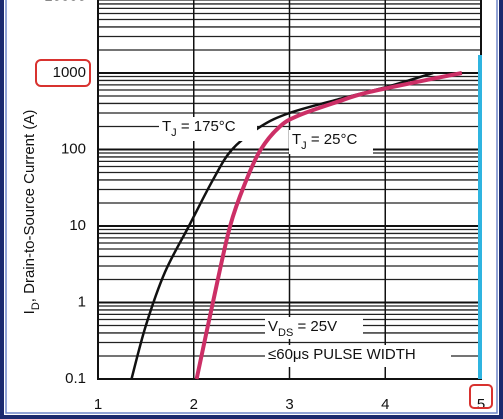 The width and height of the screenshot is (503, 419). Describe the element at coordinates (82, 301) in the screenshot. I see `y-tick-label: 1` at that location.